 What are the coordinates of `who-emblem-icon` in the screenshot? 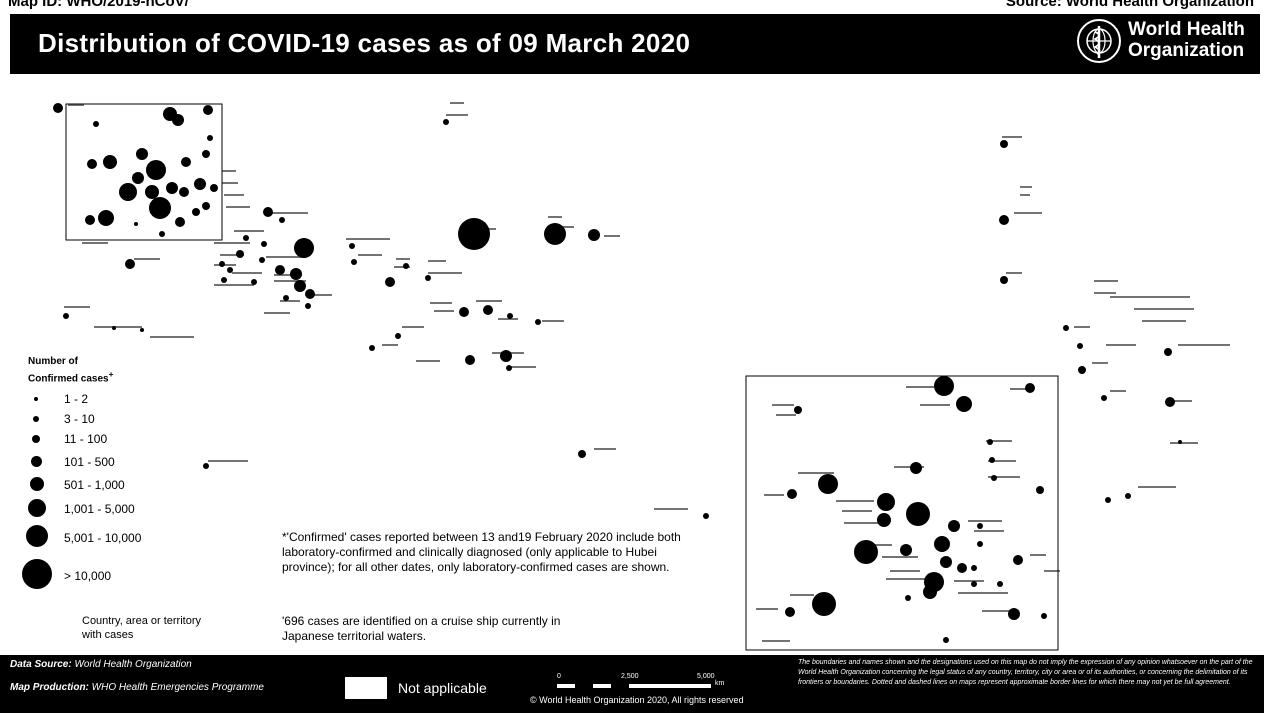 It's located at (1099, 41).